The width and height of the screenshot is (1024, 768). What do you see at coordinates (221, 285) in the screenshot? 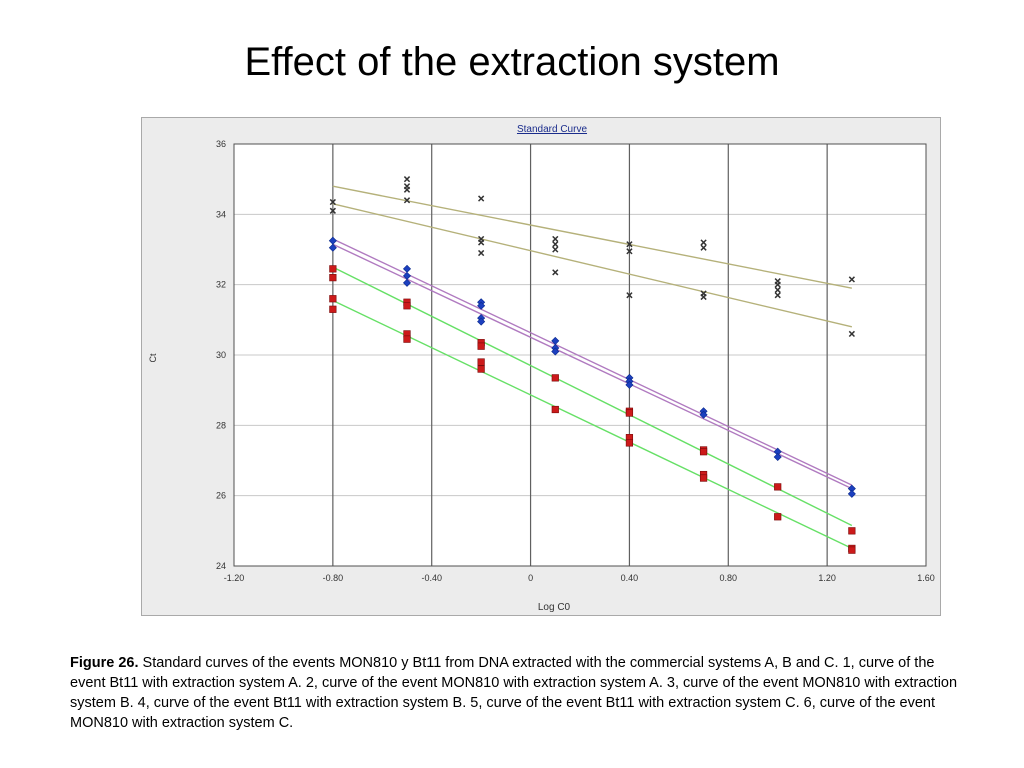
I see `y-tick-label: 32` at bounding box center [221, 285].